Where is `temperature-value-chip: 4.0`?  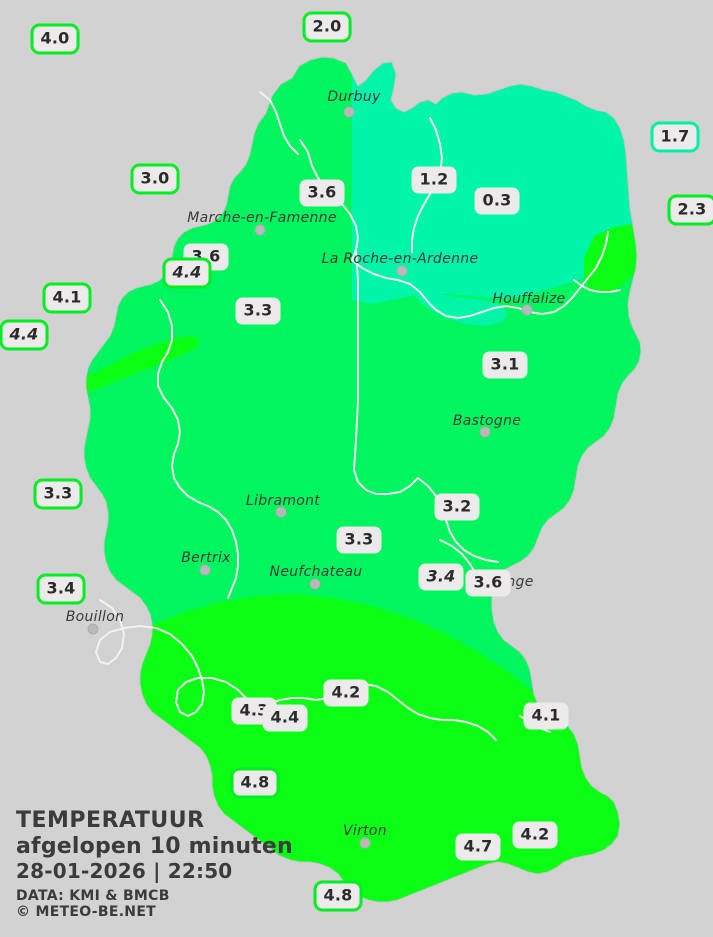
temperature-value-chip: 4.0 is located at coordinates (55, 39).